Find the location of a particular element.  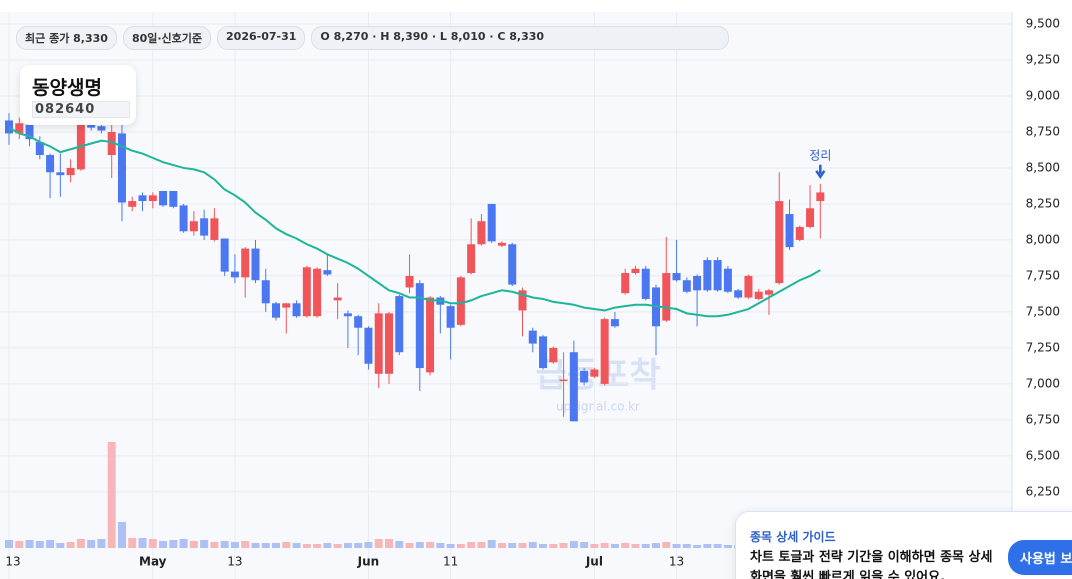

watermark-site: upsignal.co.kr is located at coordinates (598, 407).